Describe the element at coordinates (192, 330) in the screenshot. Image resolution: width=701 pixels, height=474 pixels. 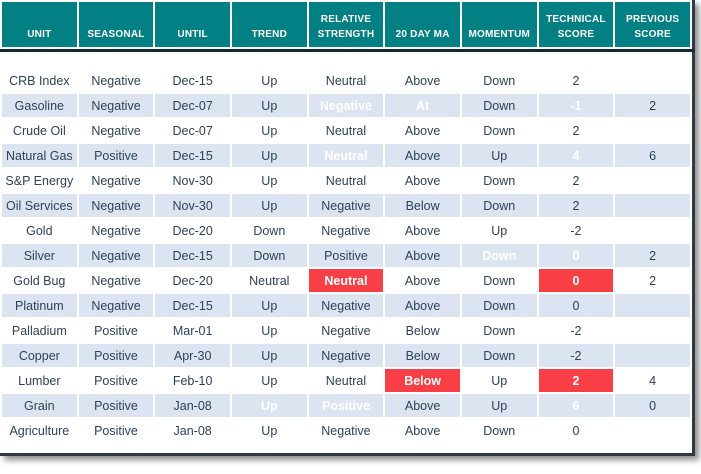
I see `cell-until: Mar-01` at that location.